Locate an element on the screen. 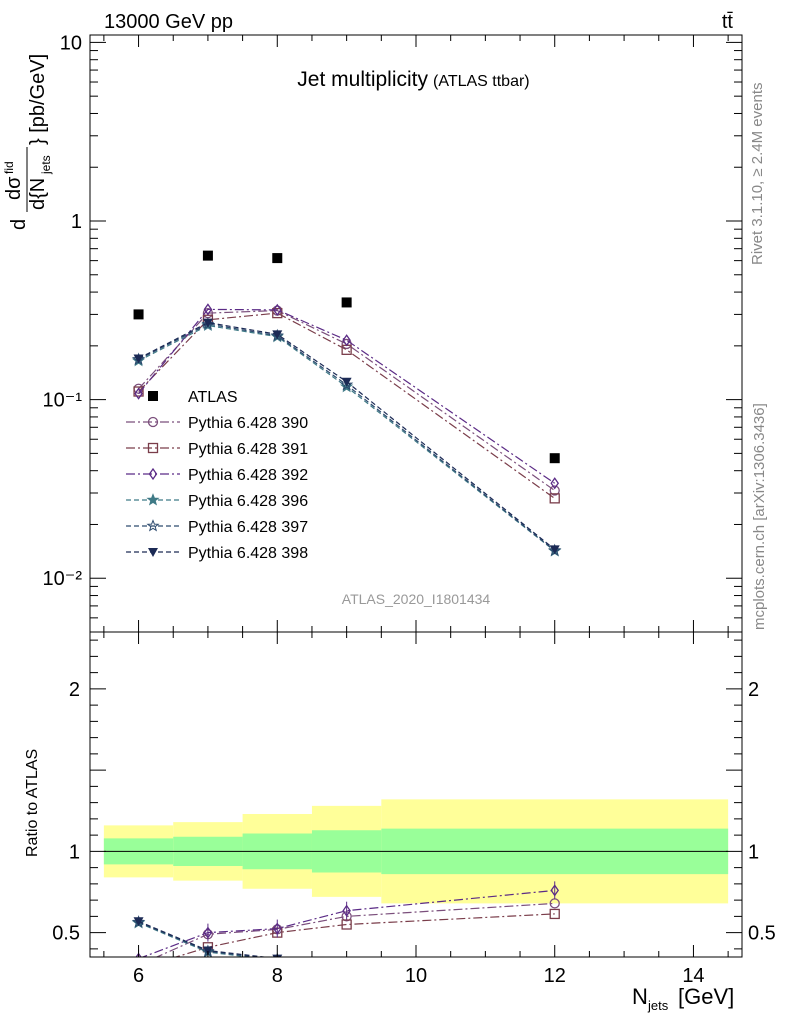  legend-label: ATLAS is located at coordinates (213, 397).